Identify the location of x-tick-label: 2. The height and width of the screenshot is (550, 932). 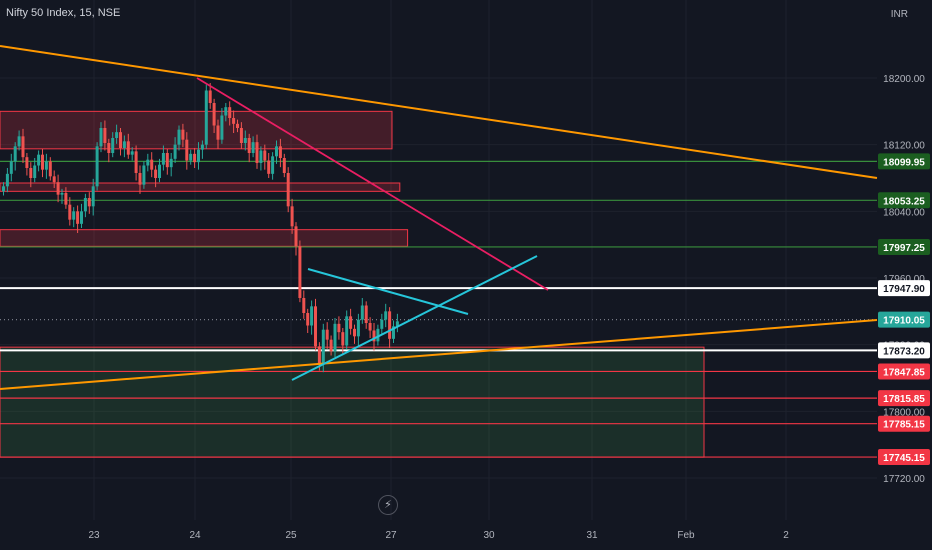
(786, 535).